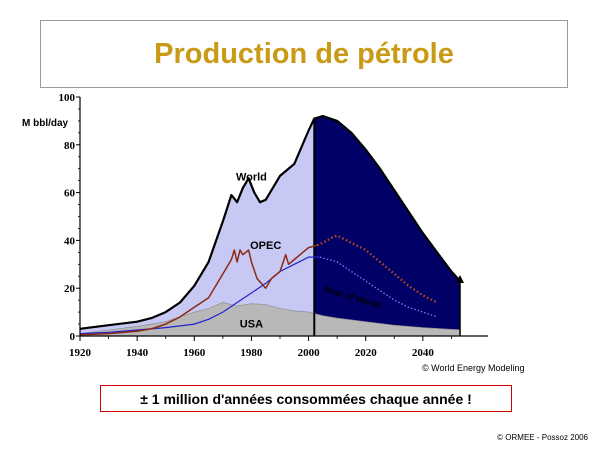 The height and width of the screenshot is (450, 600). I want to click on y-tick-label: 40, so click(70, 241).